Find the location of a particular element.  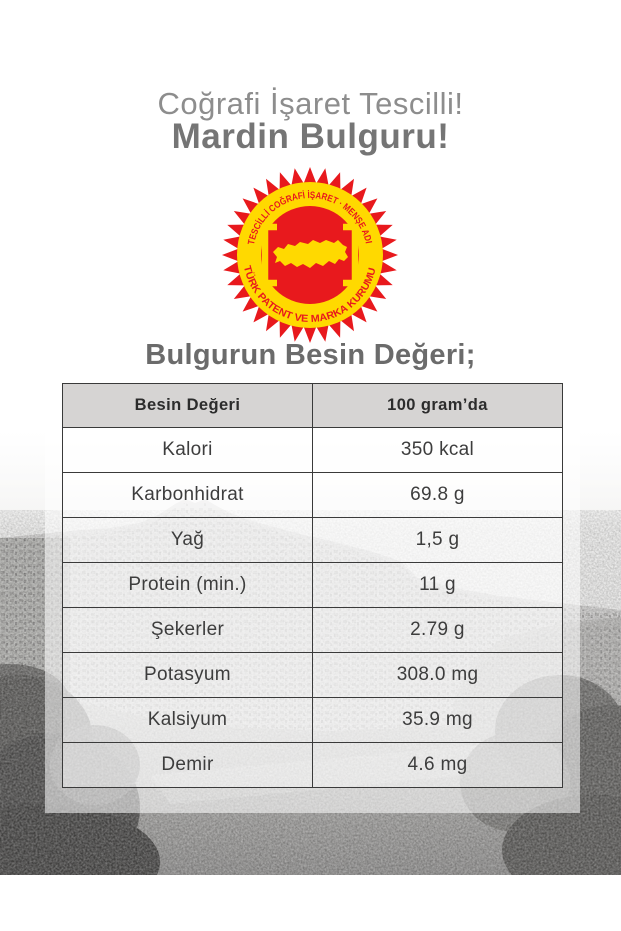

nutrient-label: Kalsiyum is located at coordinates (187, 720).